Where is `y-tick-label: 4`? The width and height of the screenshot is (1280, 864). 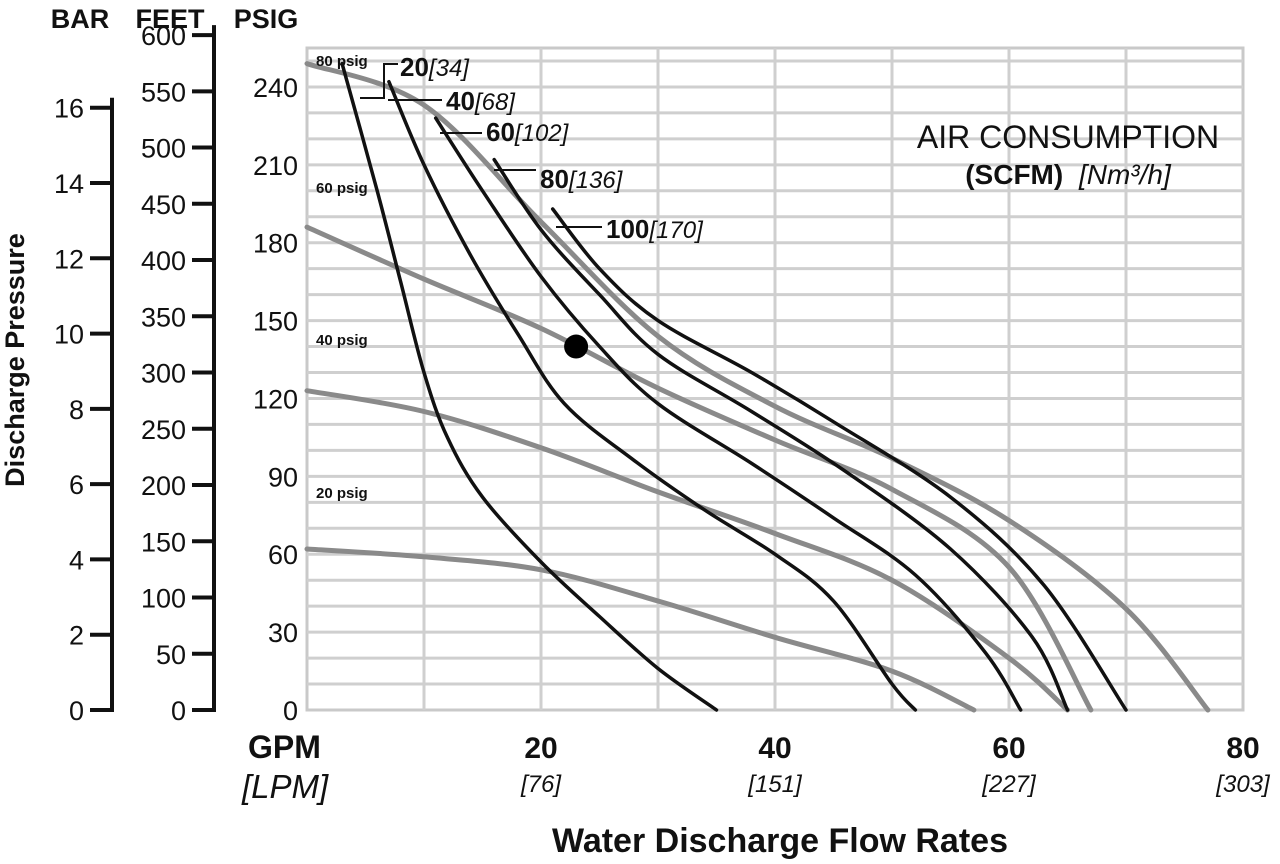
y-tick-label: 4 is located at coordinates (76, 560).